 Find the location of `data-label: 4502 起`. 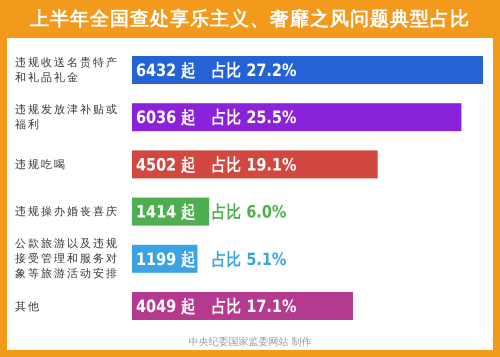

data-label: 4502 起 is located at coordinates (166, 164).